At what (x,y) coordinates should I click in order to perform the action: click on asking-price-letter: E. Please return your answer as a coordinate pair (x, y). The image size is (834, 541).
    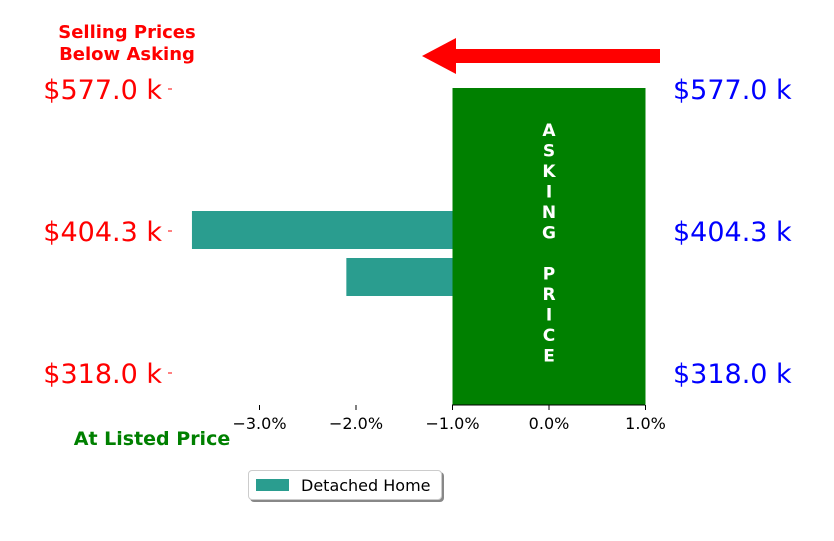
    Looking at the image, I should click on (549, 357).